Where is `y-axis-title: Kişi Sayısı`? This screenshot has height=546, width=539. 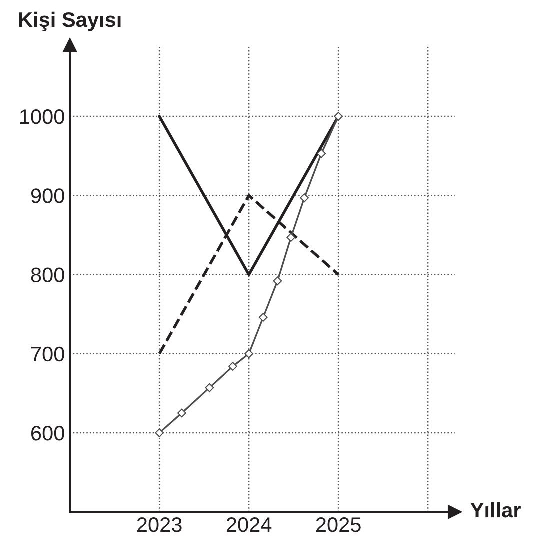
y-axis-title: Kişi Sayısı is located at coordinates (70, 22).